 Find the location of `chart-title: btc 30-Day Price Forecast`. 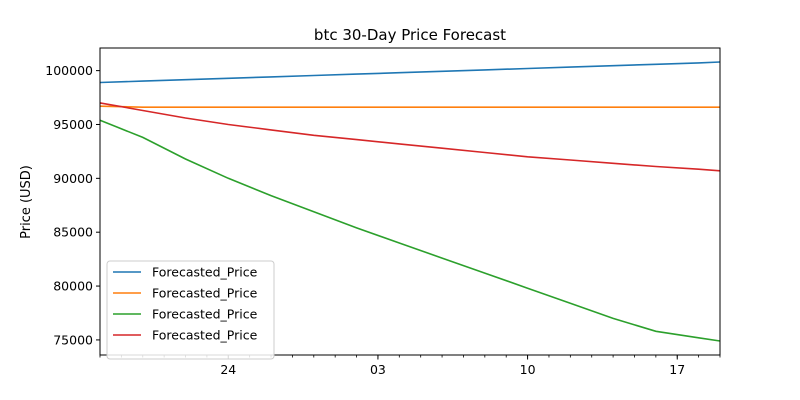

chart-title: btc 30-Day Price Forecast is located at coordinates (410, 35).